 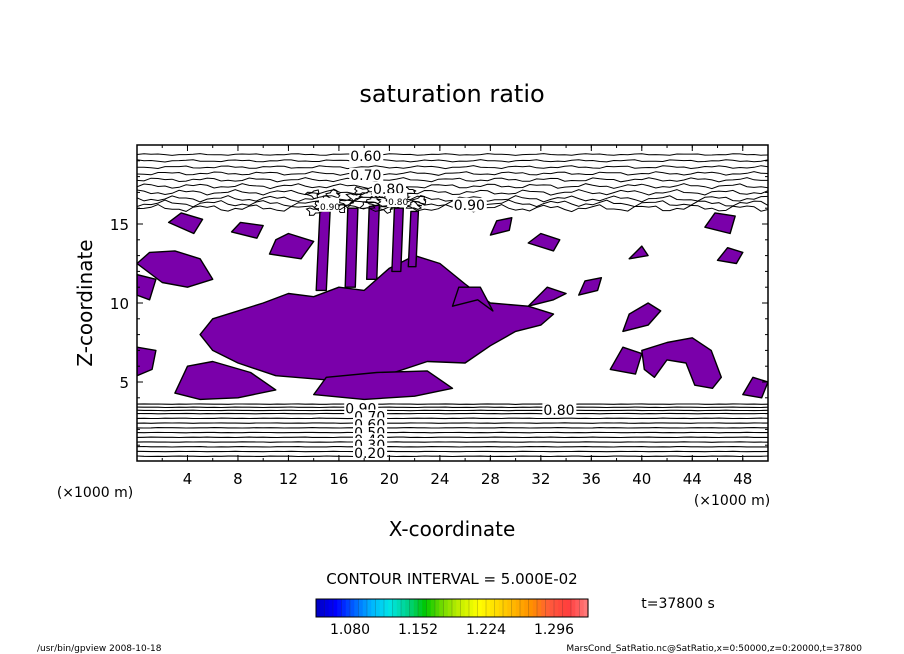 I want to click on x-tick-label: 40, so click(x=641, y=479).